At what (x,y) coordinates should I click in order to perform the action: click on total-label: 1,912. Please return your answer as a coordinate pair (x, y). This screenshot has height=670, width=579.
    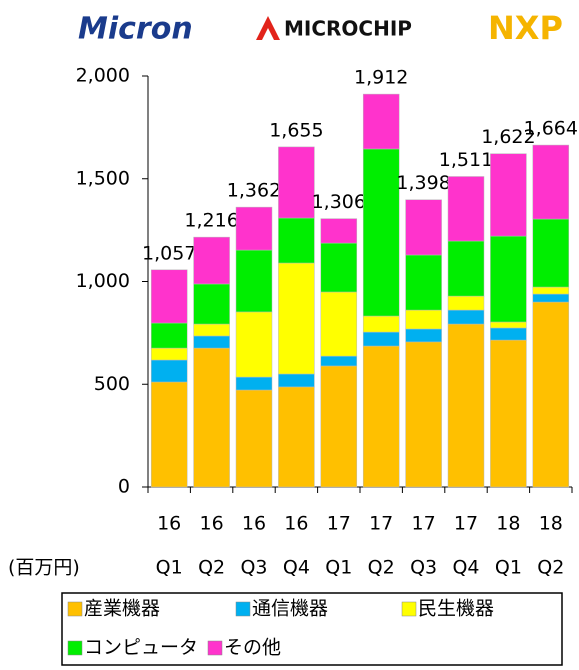
    Looking at the image, I should click on (381, 78).